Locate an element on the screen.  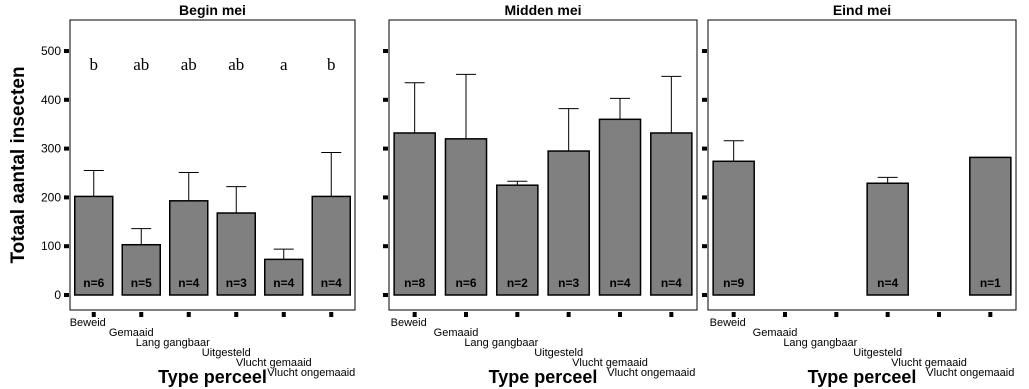
y-axis-label: Totaal aantal insecten is located at coordinates (18, 164).